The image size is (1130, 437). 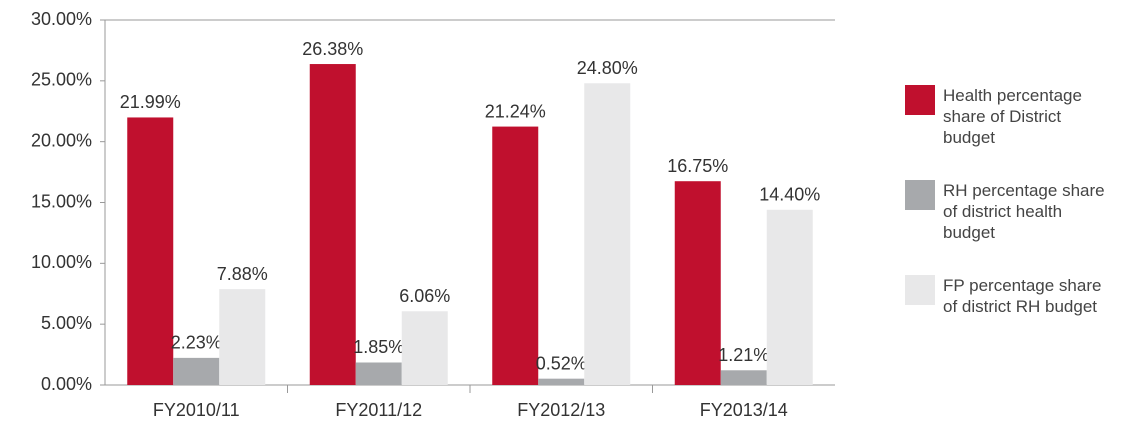 What do you see at coordinates (242, 274) in the screenshot?
I see `value-label: 7.88%` at bounding box center [242, 274].